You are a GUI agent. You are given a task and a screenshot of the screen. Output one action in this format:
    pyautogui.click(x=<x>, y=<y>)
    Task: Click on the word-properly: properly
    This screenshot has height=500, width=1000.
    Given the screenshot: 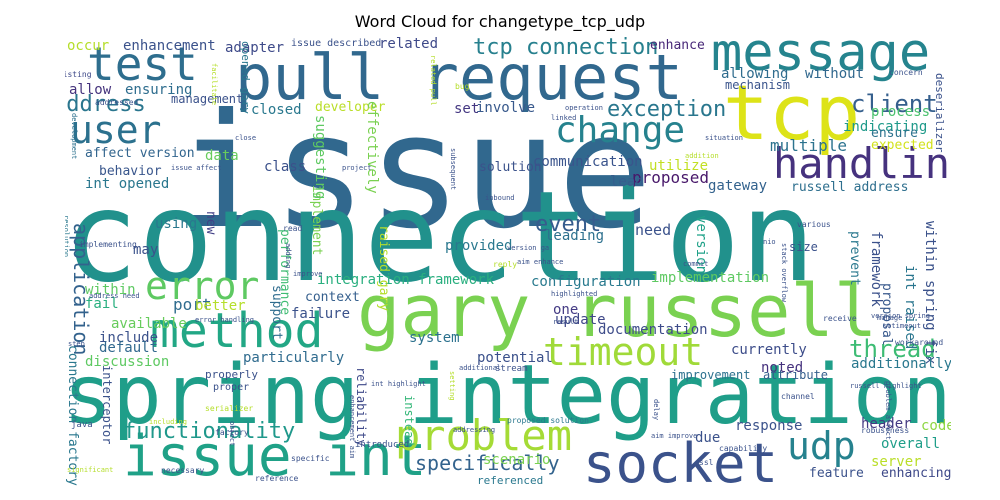 What is the action you would take?
    pyautogui.click(x=231, y=374)
    